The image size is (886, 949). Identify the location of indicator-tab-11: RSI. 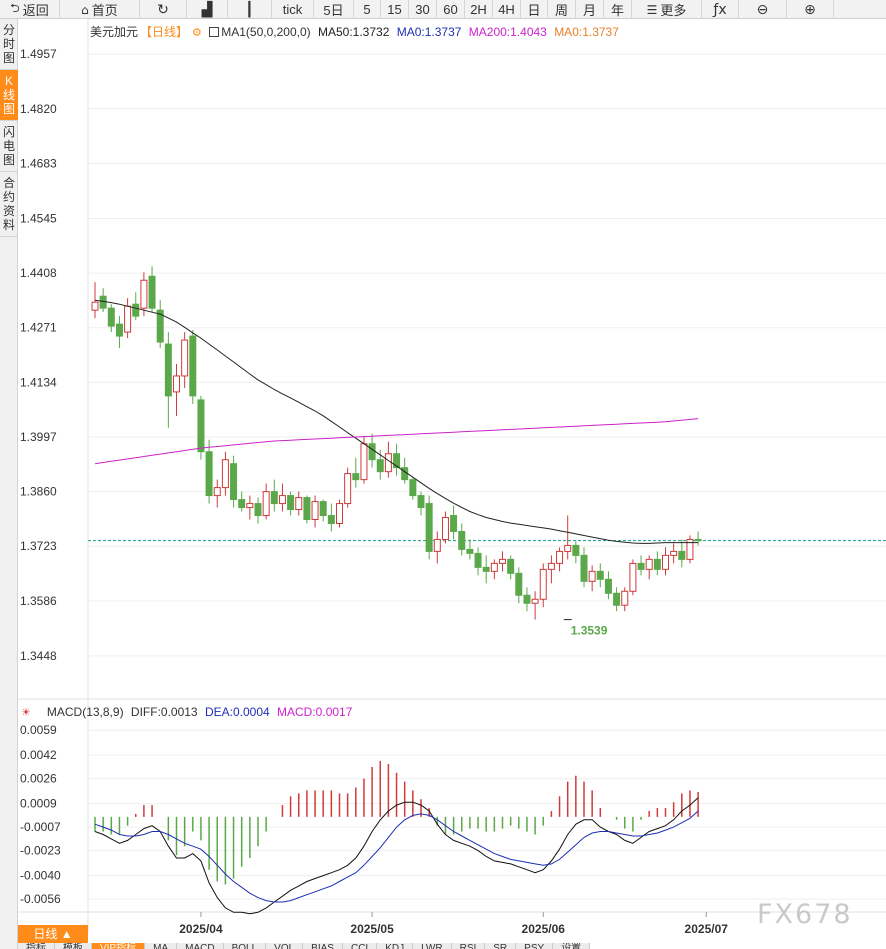
(468, 946).